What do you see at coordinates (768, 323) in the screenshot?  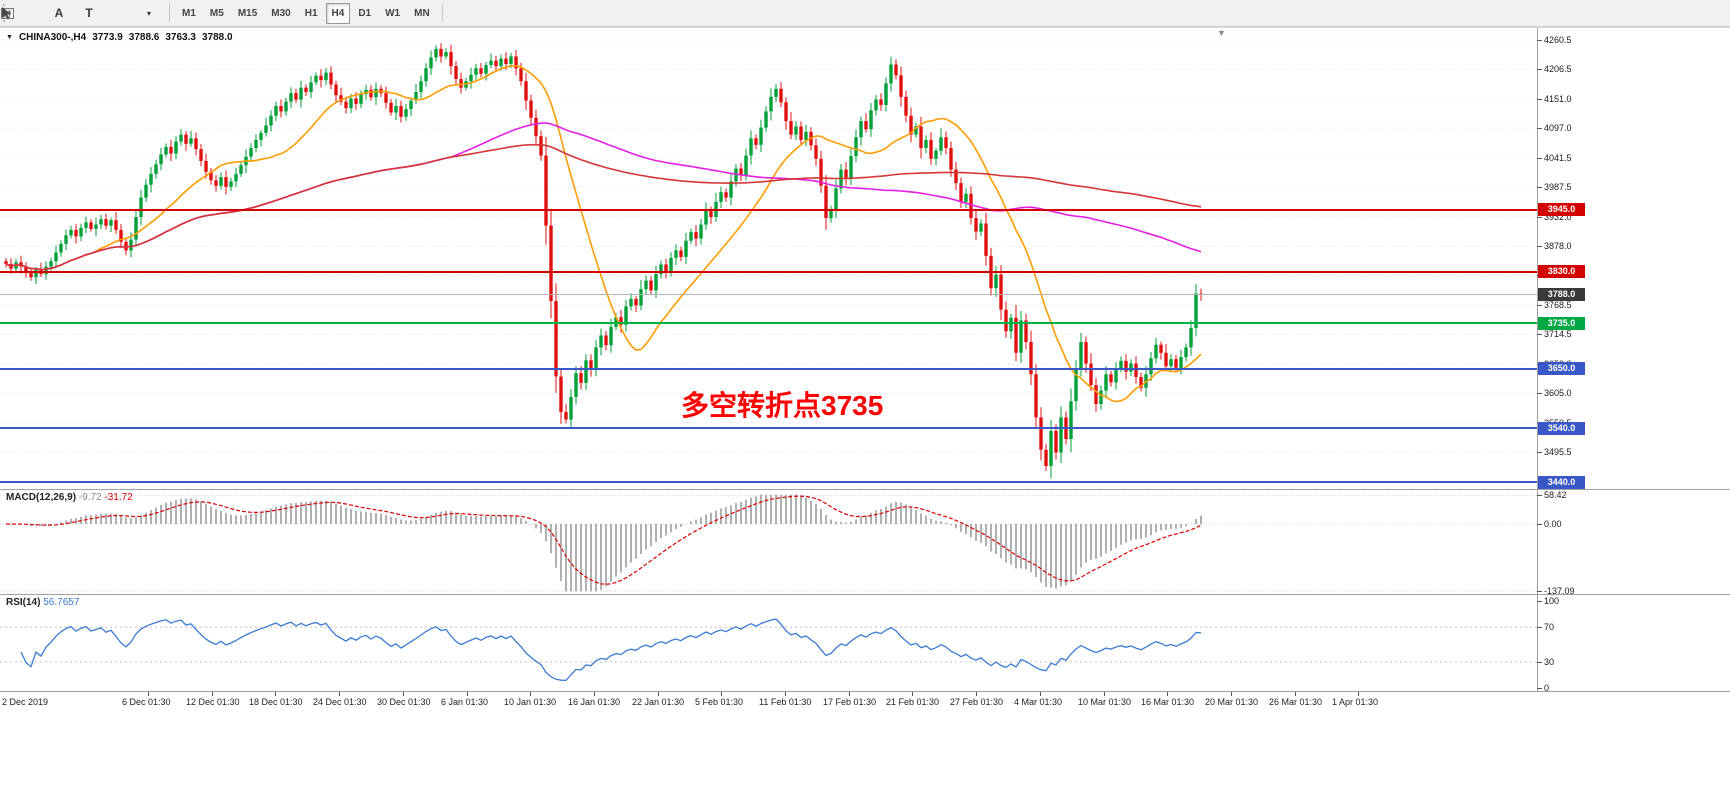 I see `level-line-3735.0` at bounding box center [768, 323].